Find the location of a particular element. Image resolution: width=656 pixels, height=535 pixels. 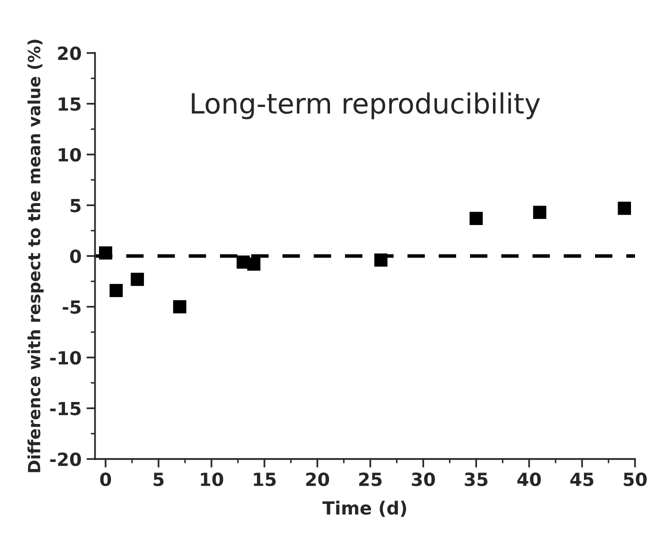

x-tick-label: 50 is located at coordinates (635, 479).